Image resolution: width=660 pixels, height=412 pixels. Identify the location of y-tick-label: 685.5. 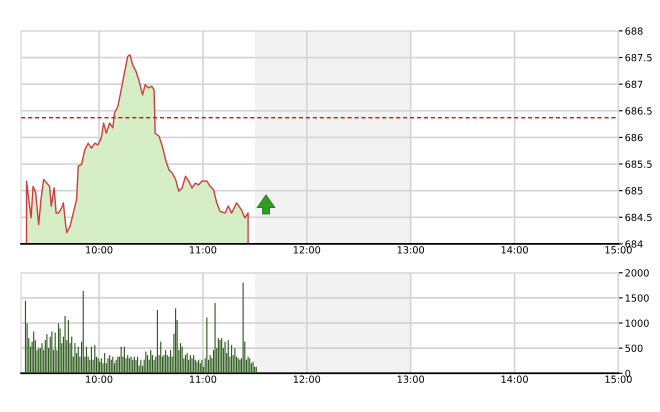
(638, 164).